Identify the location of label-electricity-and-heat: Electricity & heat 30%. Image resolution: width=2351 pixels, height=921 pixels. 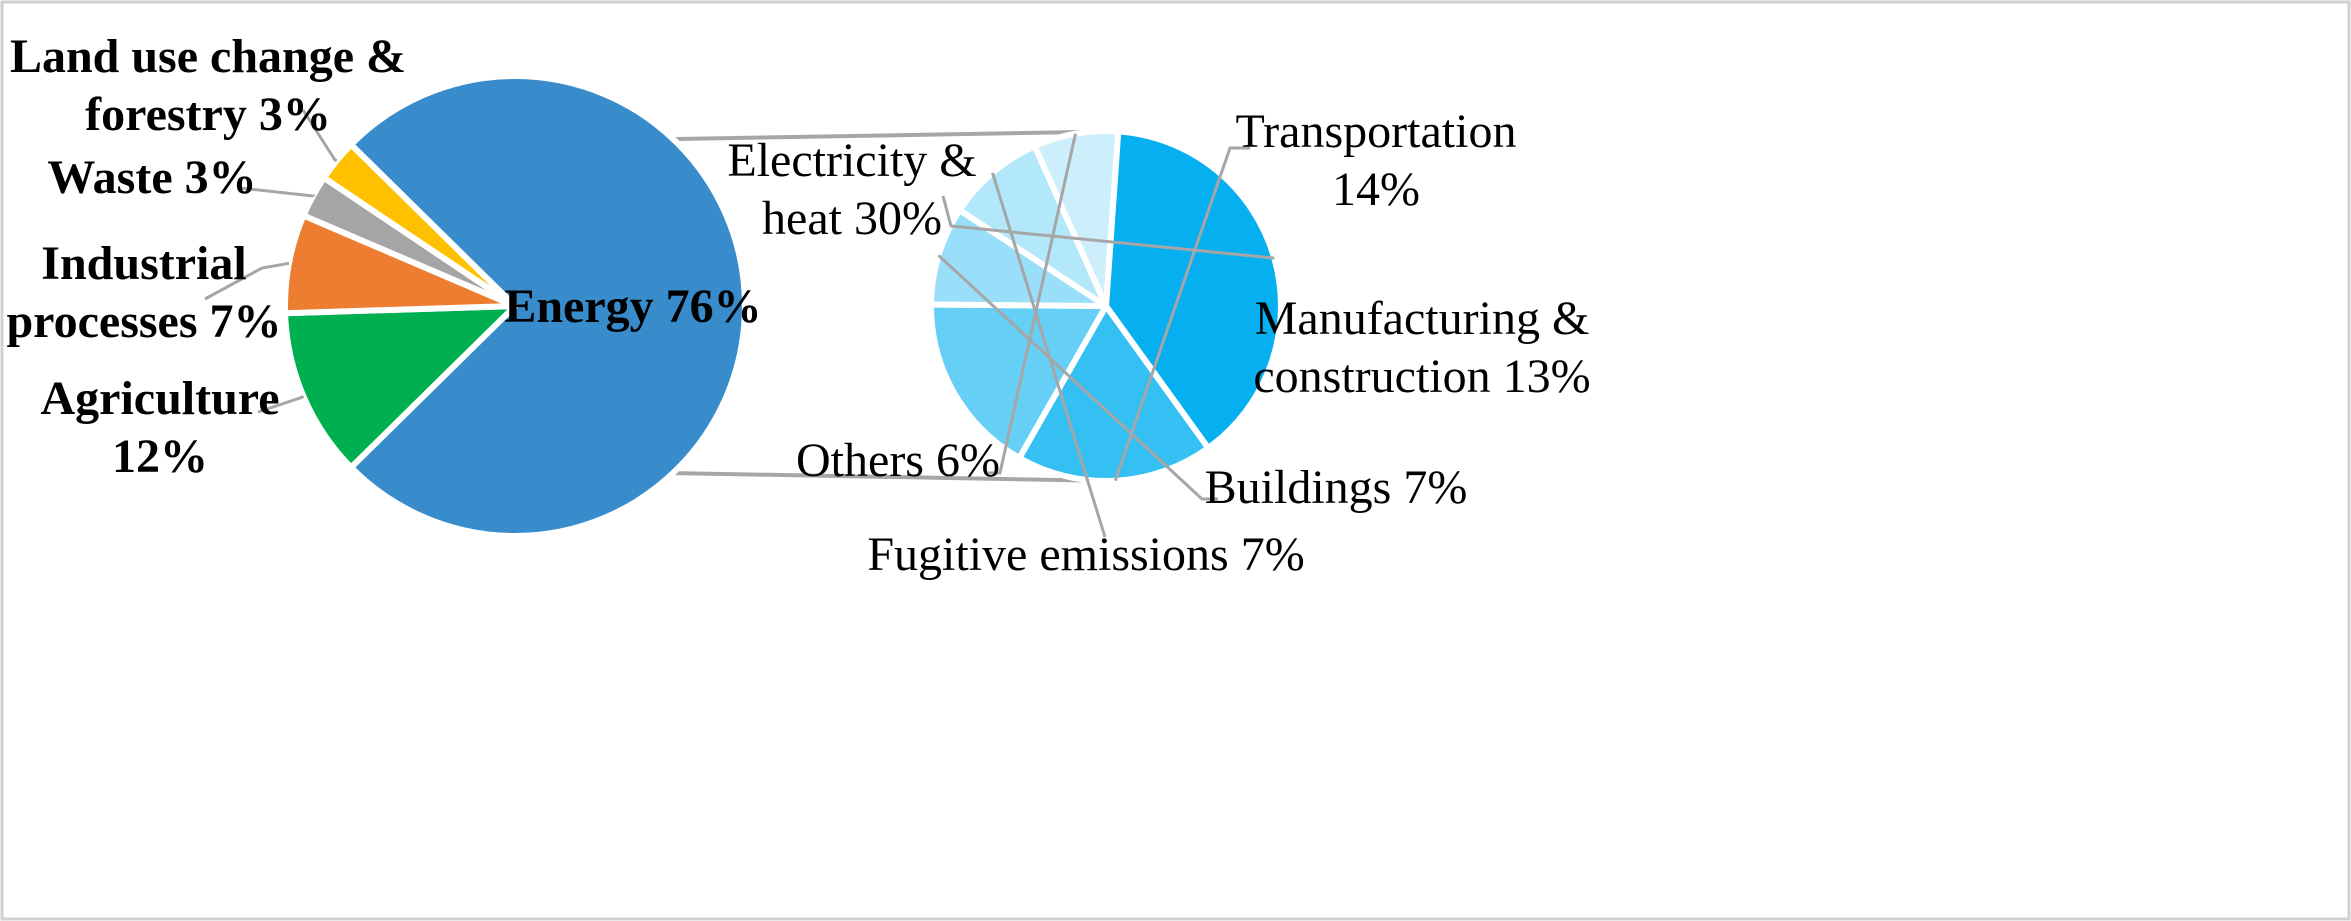
(851, 189).